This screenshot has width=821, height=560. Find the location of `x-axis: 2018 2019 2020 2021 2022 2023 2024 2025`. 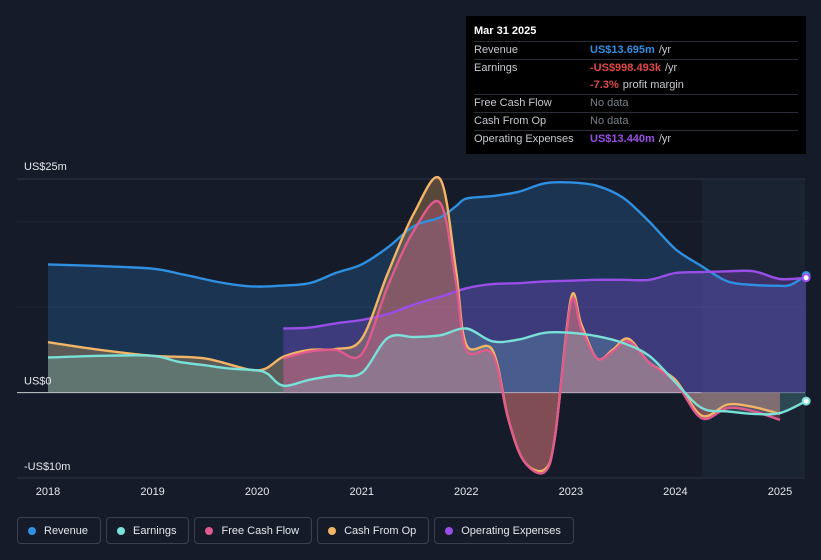

x-axis: 2018 2019 2020 2021 2022 2023 2024 2025 is located at coordinates (414, 492).